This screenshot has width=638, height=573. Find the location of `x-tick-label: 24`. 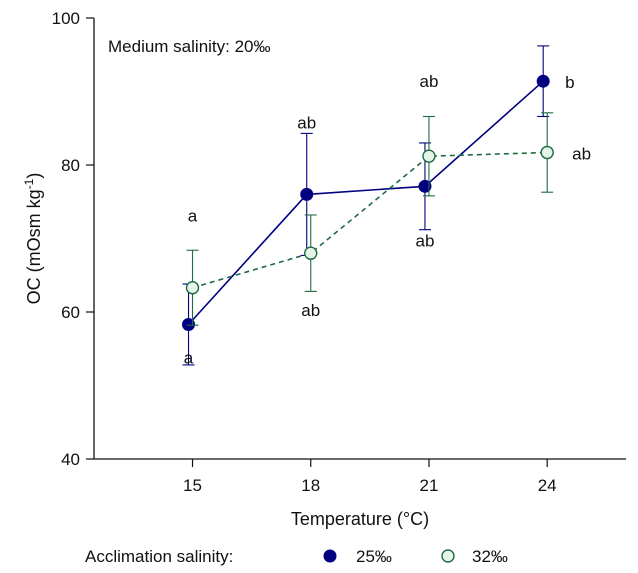

x-tick-label: 24 is located at coordinates (547, 485).